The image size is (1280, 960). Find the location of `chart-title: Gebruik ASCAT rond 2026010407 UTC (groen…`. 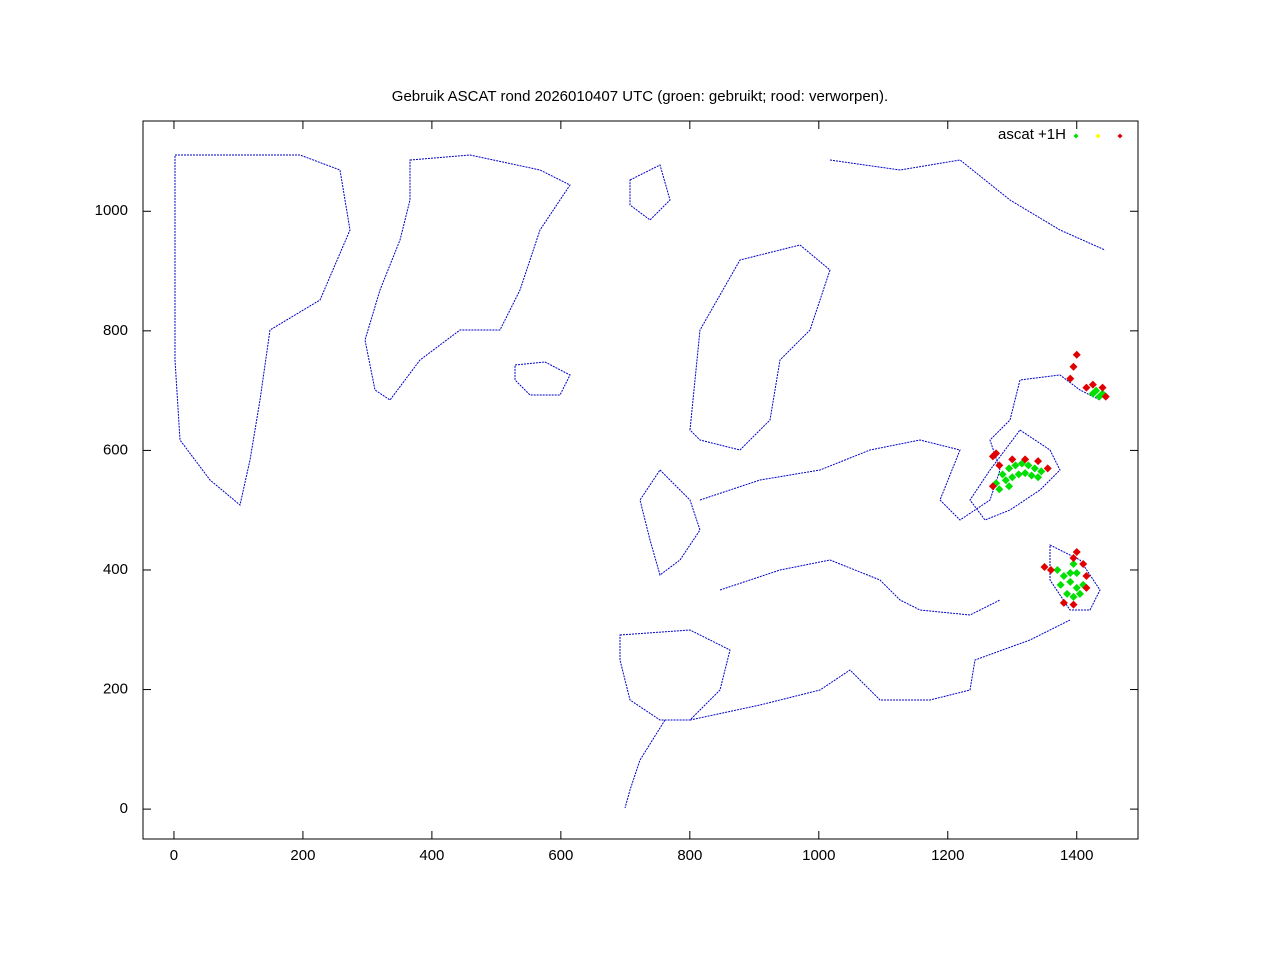

chart-title: Gebruik ASCAT rond 2026010407 UTC (groen… is located at coordinates (640, 96).